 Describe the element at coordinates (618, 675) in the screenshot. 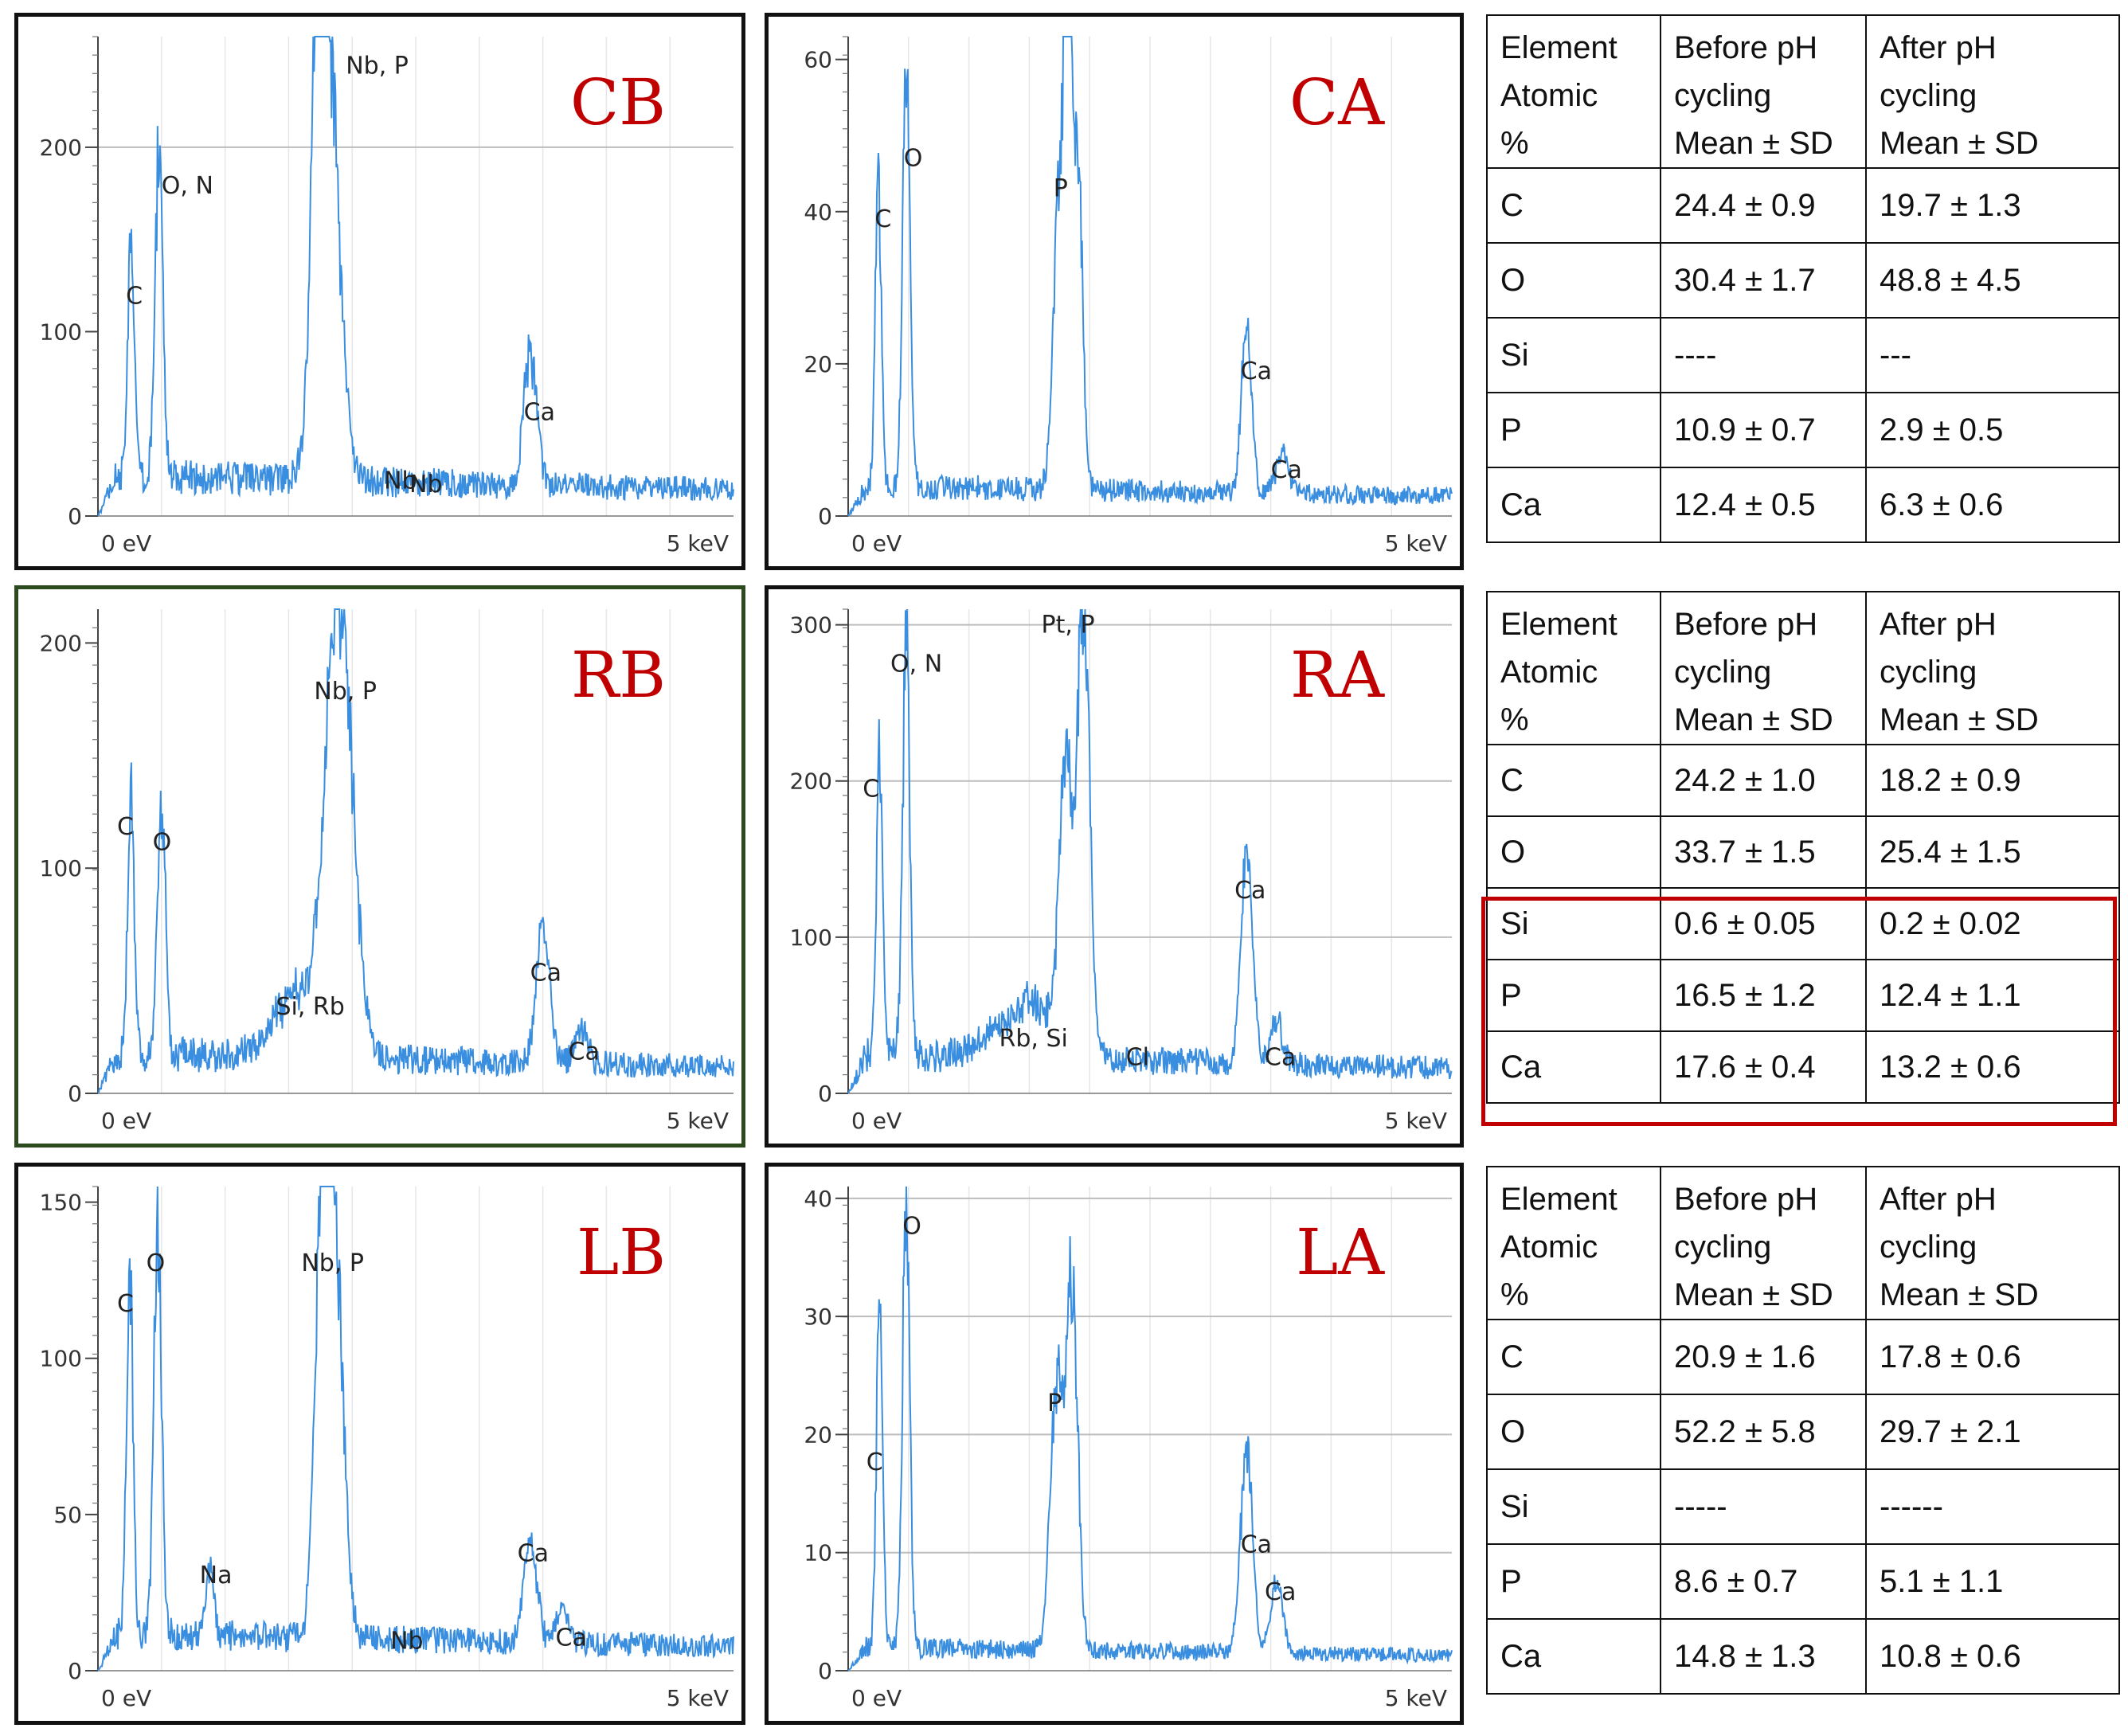

I see `sample-label: RB` at that location.